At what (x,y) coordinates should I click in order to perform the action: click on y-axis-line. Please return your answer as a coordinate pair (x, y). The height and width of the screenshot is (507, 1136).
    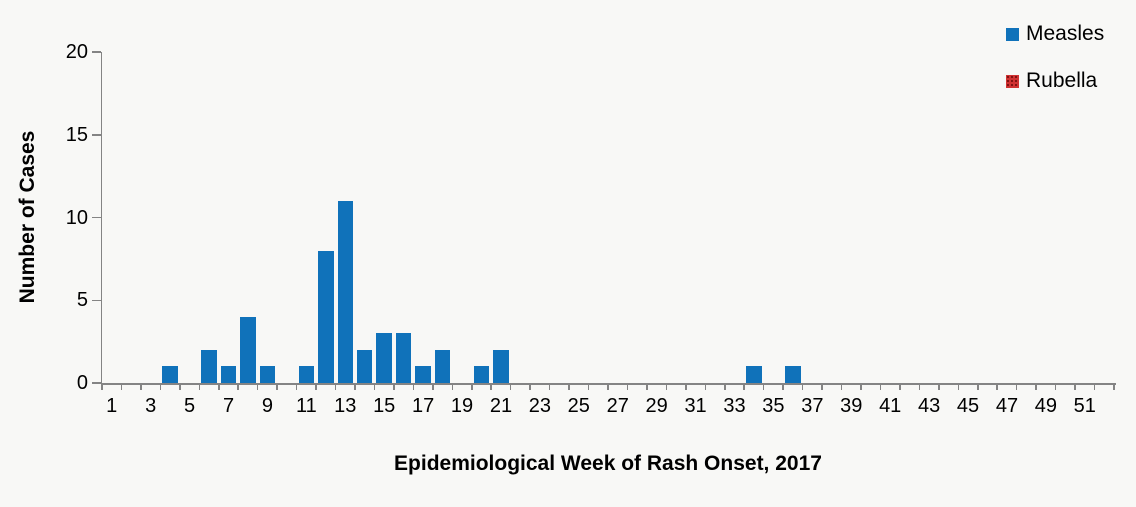
    Looking at the image, I should click on (101, 218).